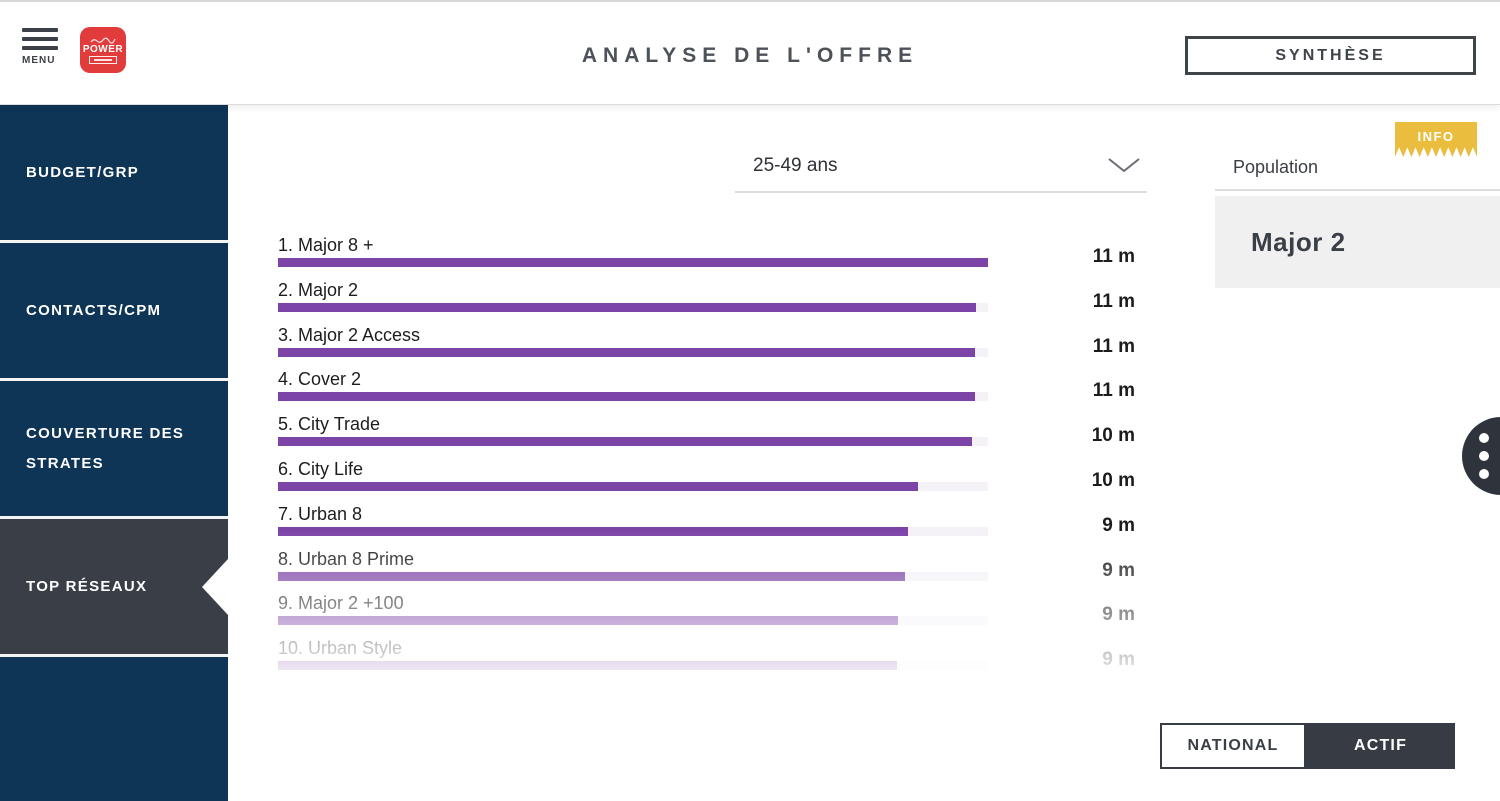  What do you see at coordinates (318, 289) in the screenshot?
I see `network-label: 2. Major 2` at bounding box center [318, 289].